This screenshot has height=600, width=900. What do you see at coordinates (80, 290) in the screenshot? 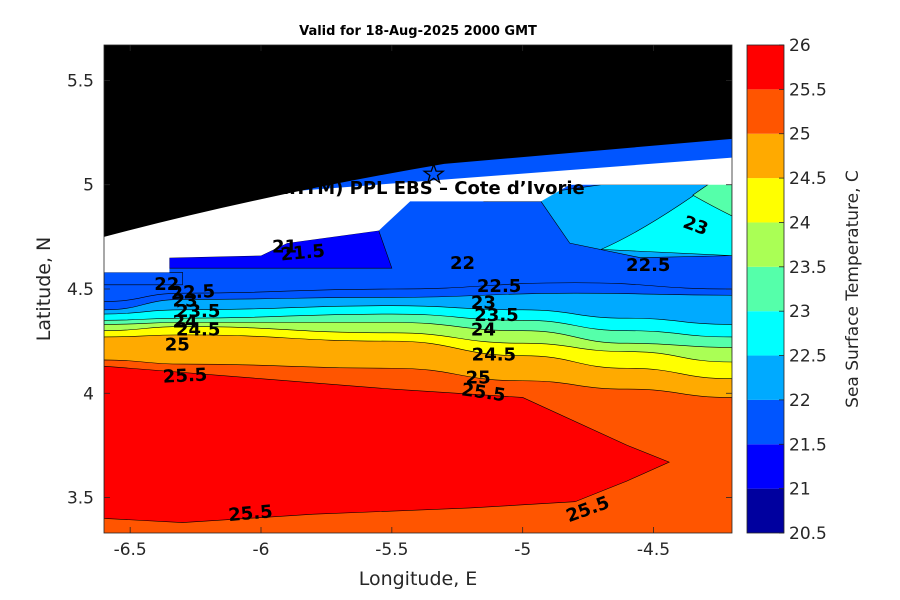
I see `y-tick-label: 4.5` at bounding box center [80, 290].